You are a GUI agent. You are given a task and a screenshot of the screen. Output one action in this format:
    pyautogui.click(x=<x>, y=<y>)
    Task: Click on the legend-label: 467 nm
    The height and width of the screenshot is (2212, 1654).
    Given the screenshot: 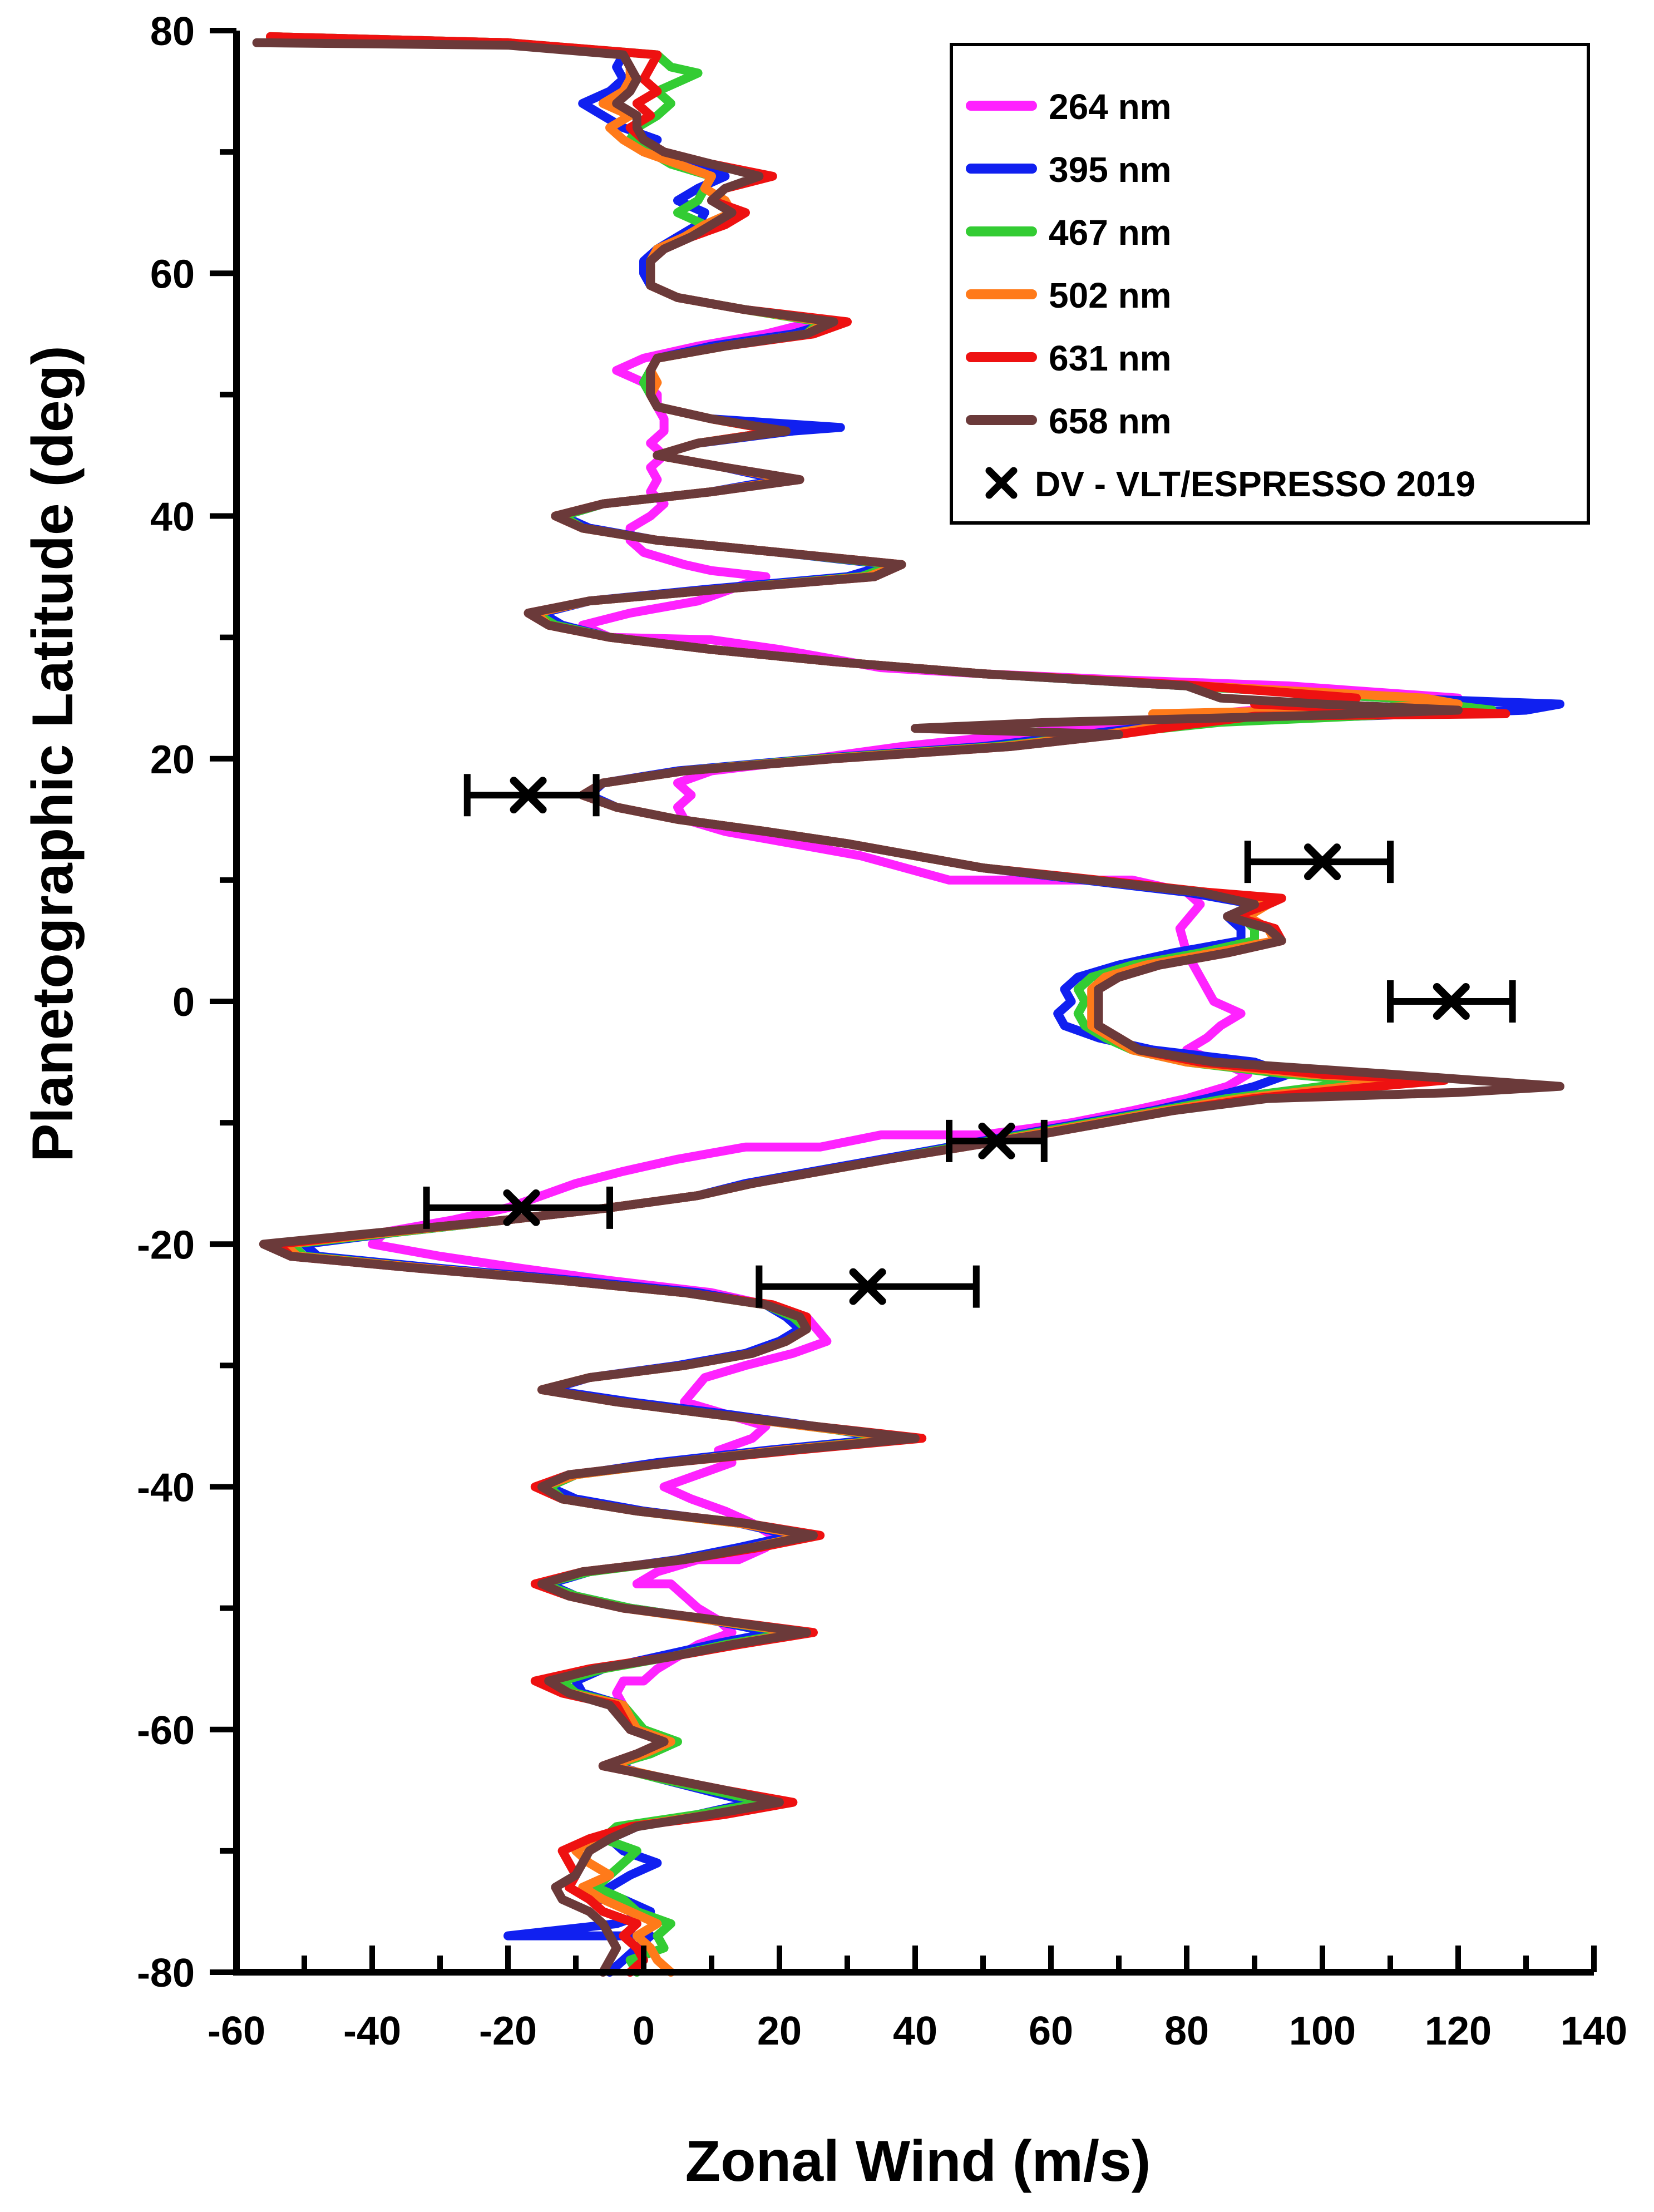 What is the action you would take?
    pyautogui.click(x=1110, y=233)
    